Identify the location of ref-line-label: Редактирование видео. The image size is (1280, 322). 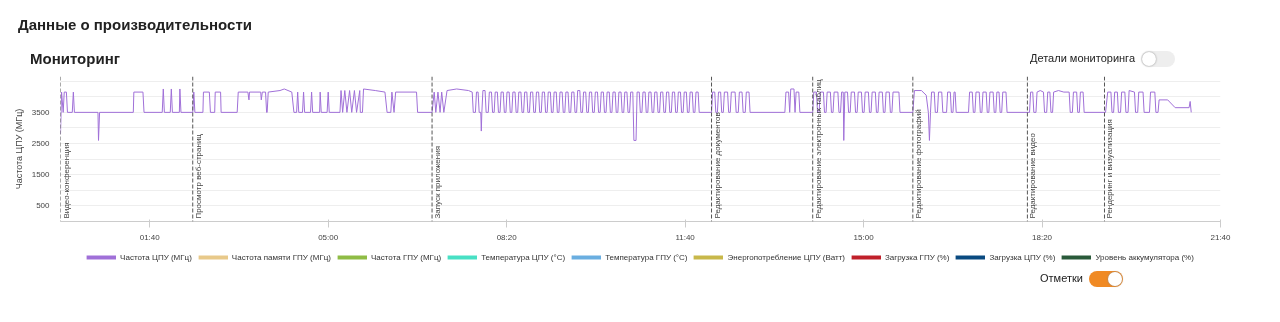
(1033, 175).